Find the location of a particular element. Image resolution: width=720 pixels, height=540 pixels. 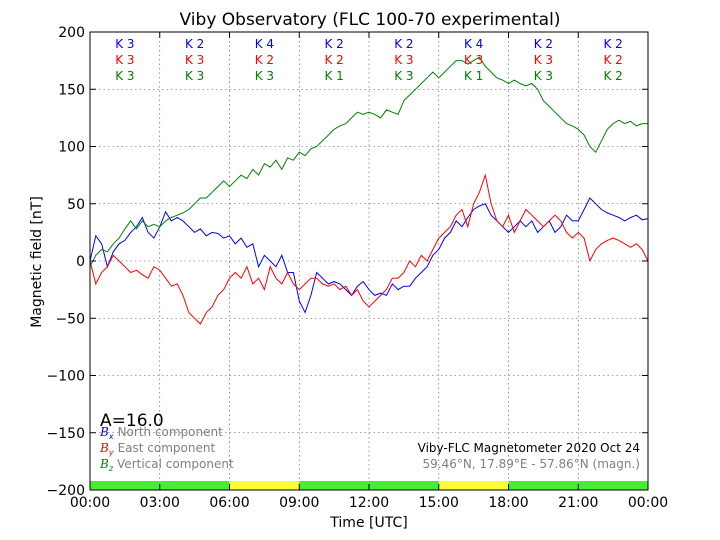

legend-label: Vertical component is located at coordinates (175, 464).